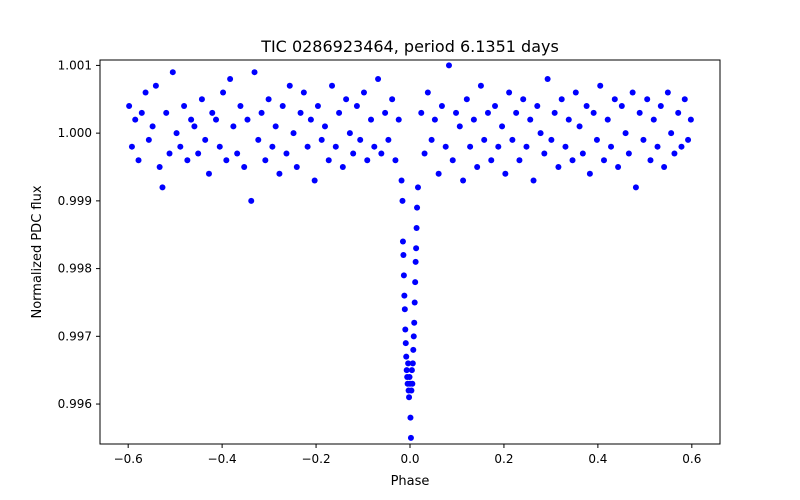 This screenshot has height=500, width=800. Describe the element at coordinates (691, 459) in the screenshot. I see `x-tick-label: 0.6` at that location.